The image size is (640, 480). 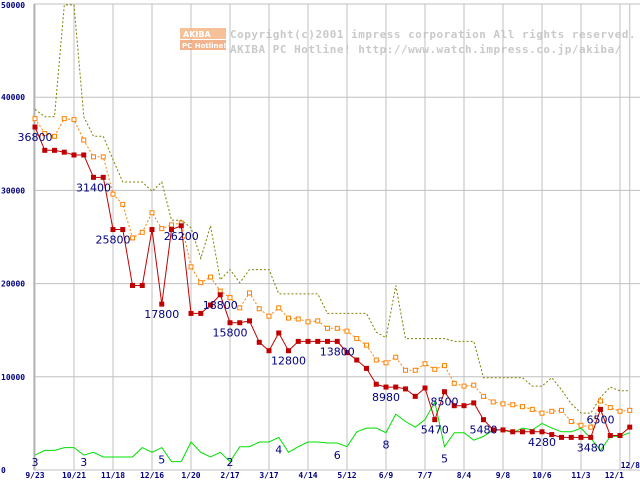 What do you see at coordinates (113, 240) in the screenshot?
I see `data-label-min: 25800` at bounding box center [113, 240].